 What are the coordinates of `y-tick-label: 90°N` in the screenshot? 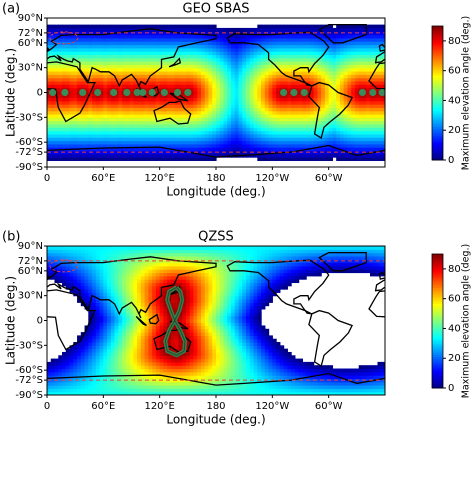 It's located at (30, 18).